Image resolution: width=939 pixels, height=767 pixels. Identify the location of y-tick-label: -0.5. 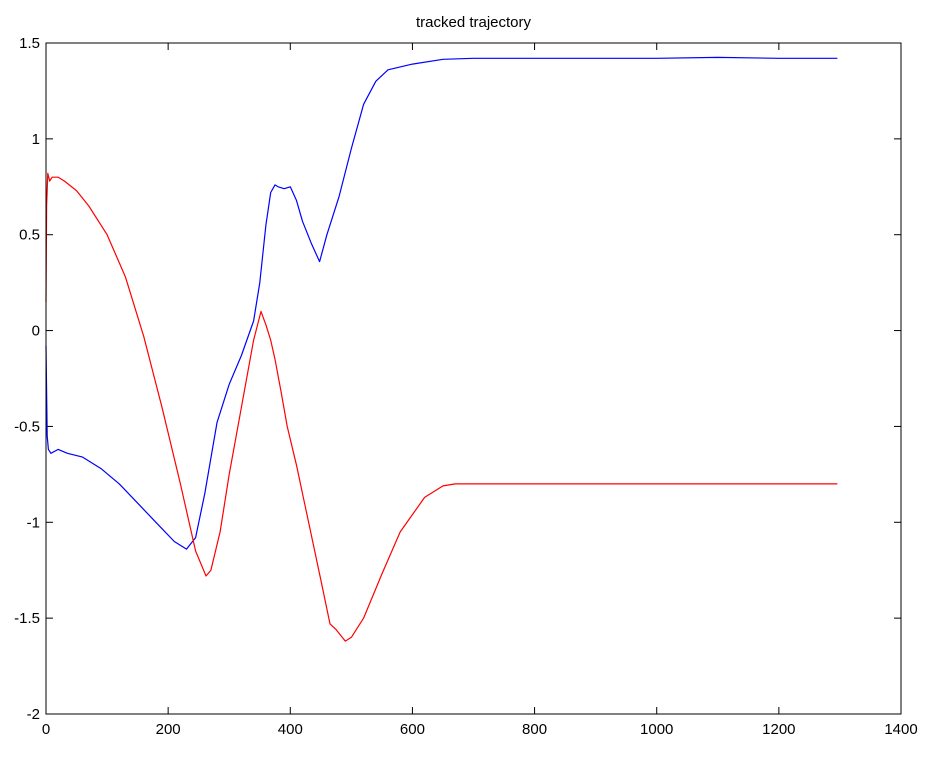
(27, 426).